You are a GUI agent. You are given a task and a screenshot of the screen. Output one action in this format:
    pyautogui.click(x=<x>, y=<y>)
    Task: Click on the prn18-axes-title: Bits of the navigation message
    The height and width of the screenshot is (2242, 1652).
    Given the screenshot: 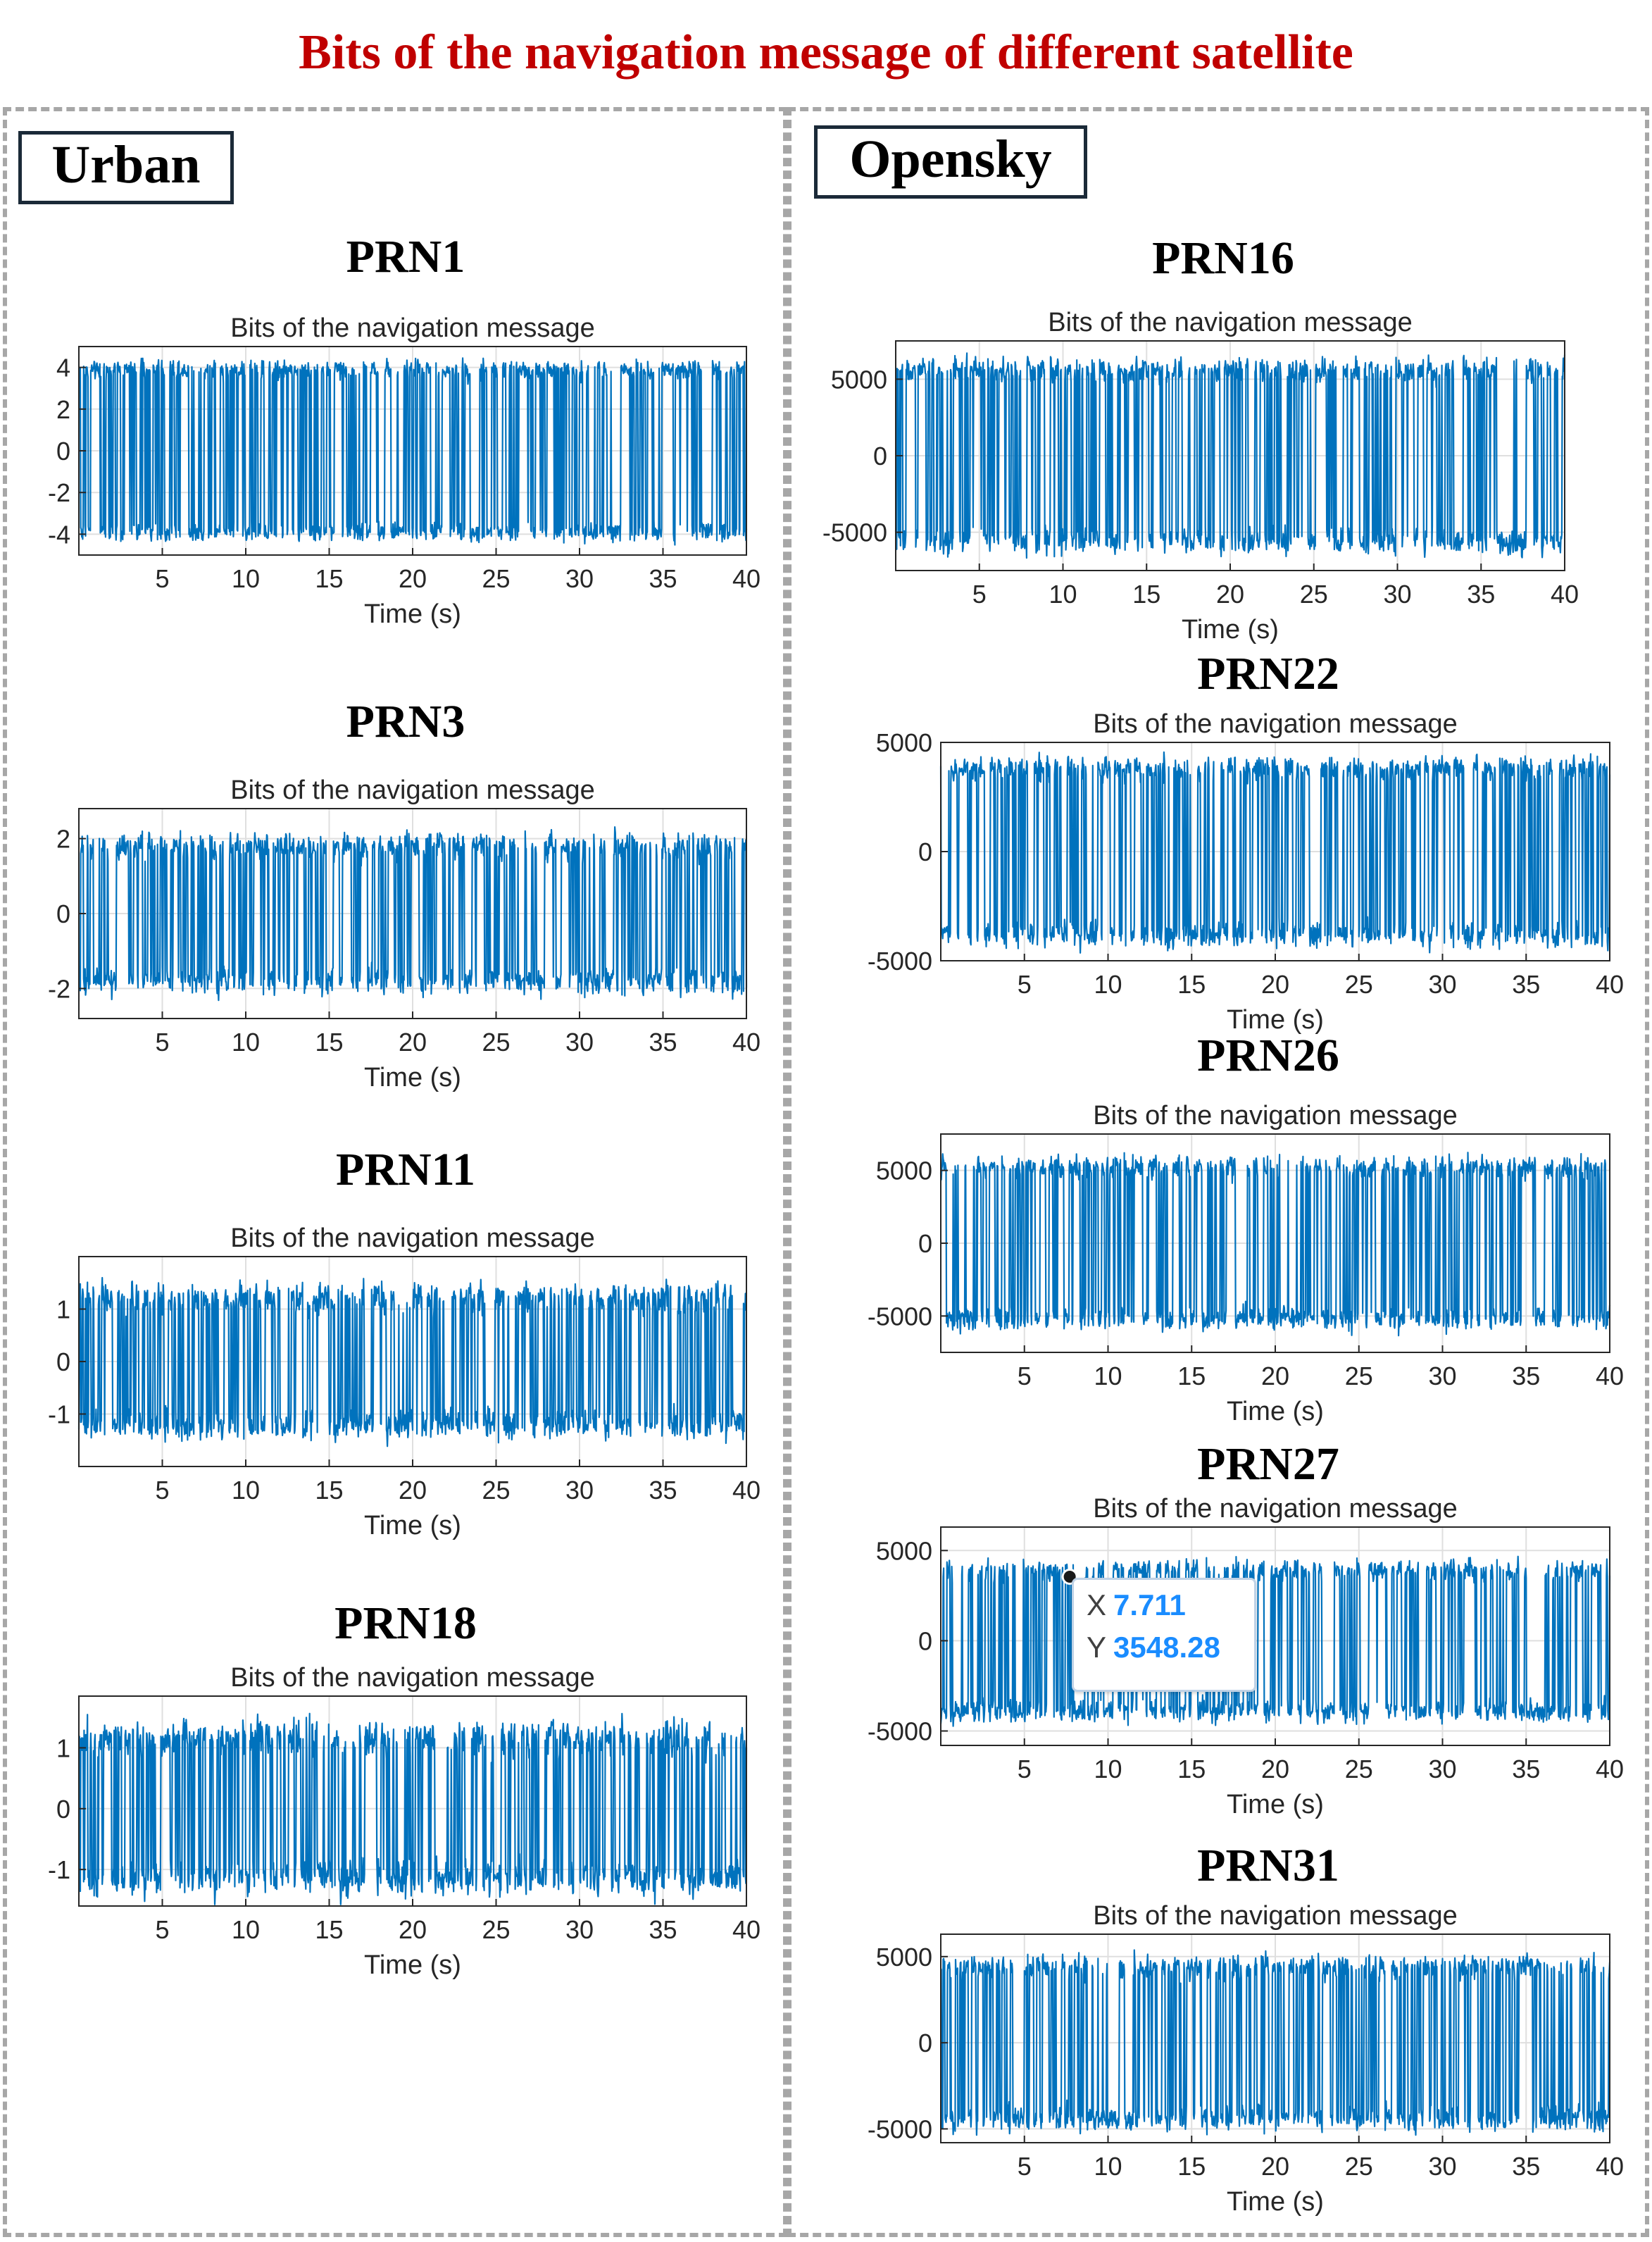 What is the action you would take?
    pyautogui.click(x=412, y=1678)
    